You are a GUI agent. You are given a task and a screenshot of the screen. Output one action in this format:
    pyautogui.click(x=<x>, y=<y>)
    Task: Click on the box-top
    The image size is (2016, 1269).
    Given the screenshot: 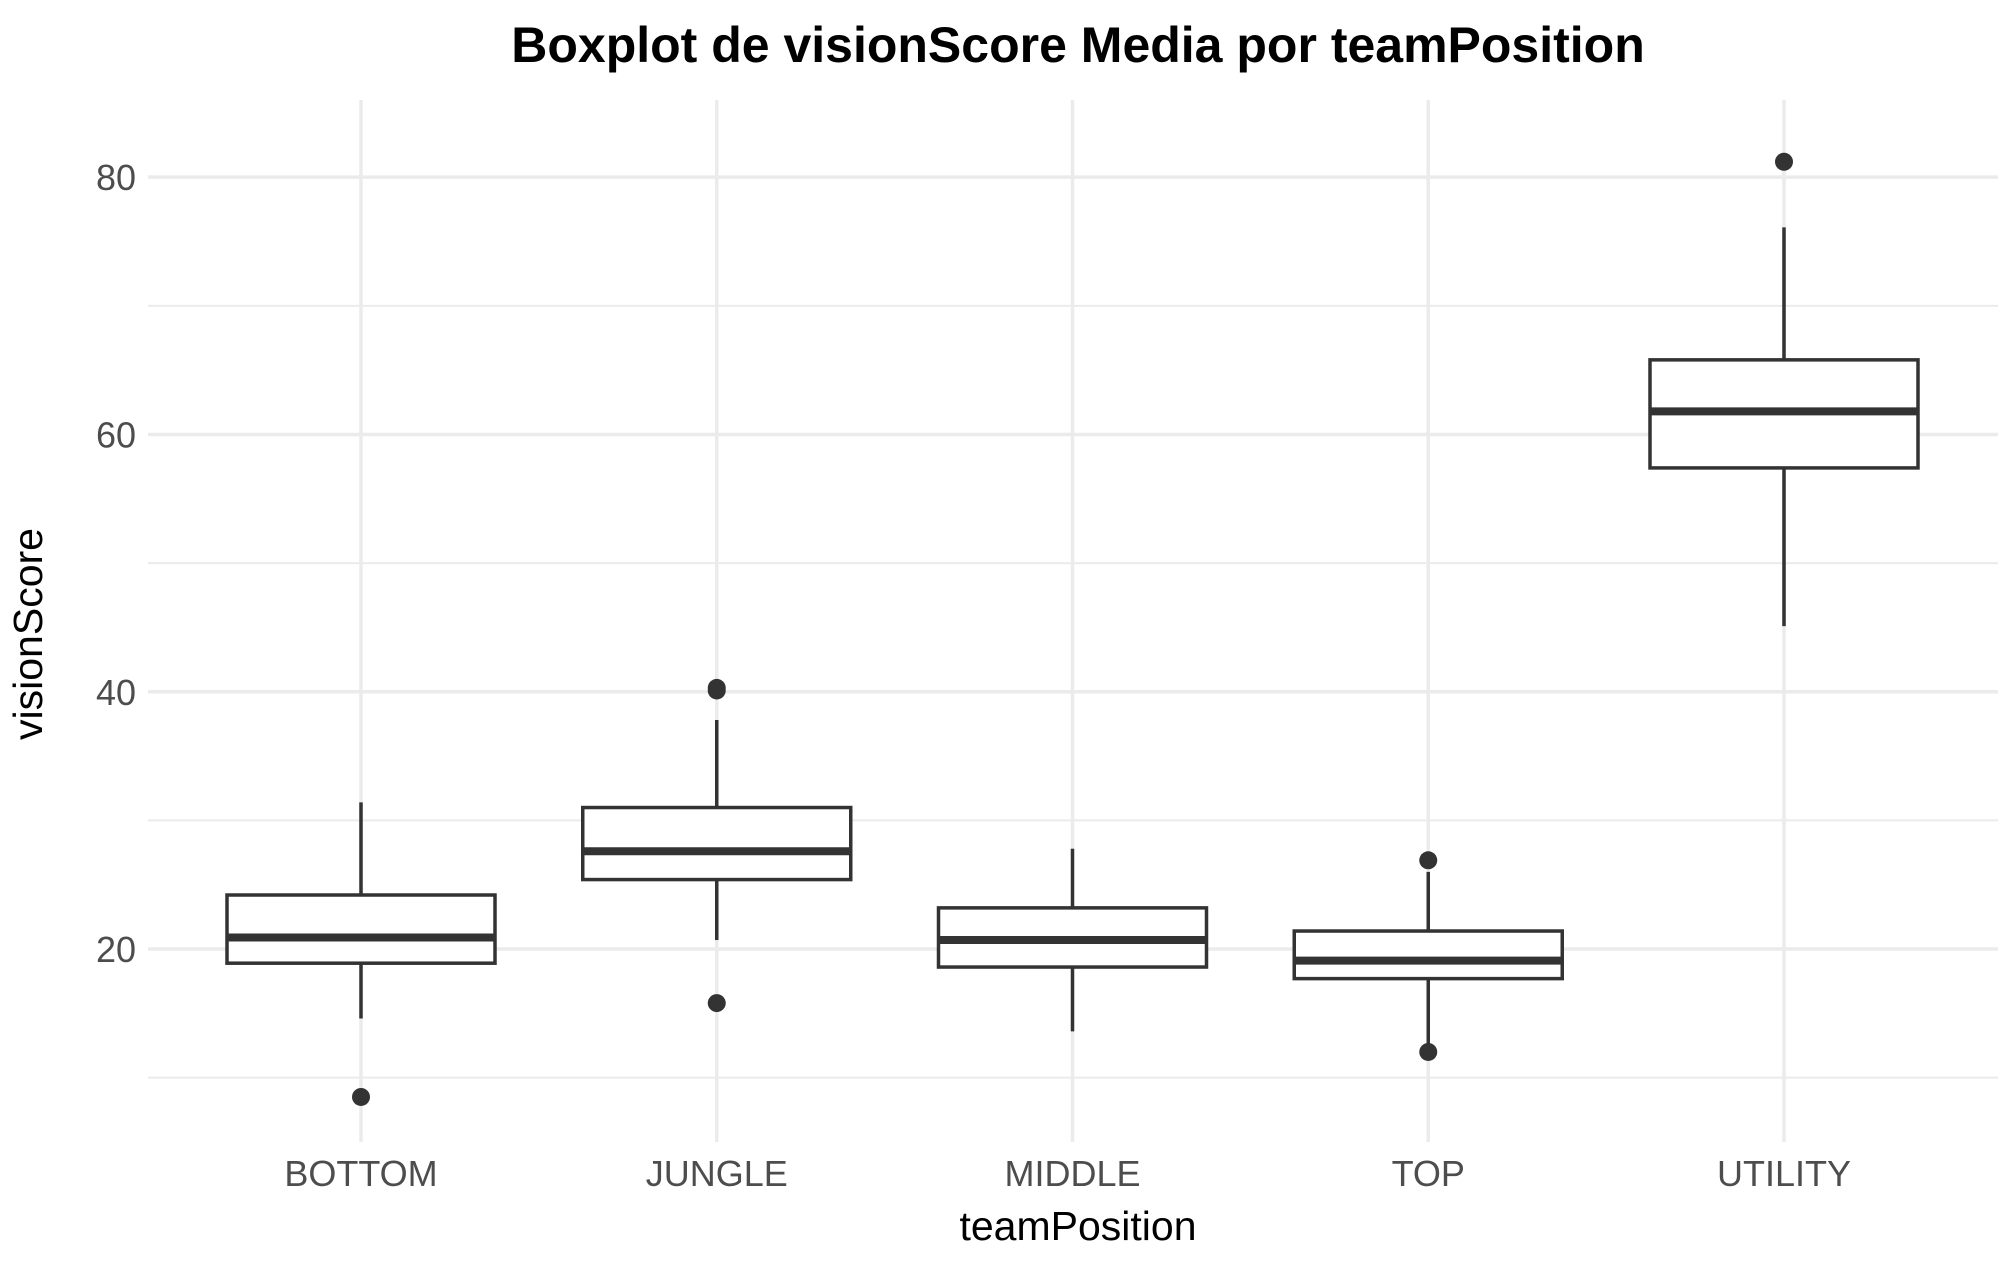 What is the action you would take?
    pyautogui.click(x=1428, y=956)
    